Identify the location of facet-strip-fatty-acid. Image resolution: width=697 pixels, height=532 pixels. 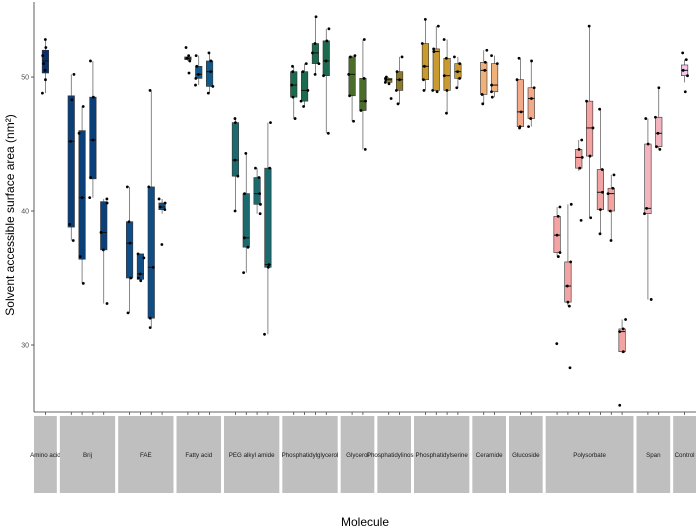
(198, 454).